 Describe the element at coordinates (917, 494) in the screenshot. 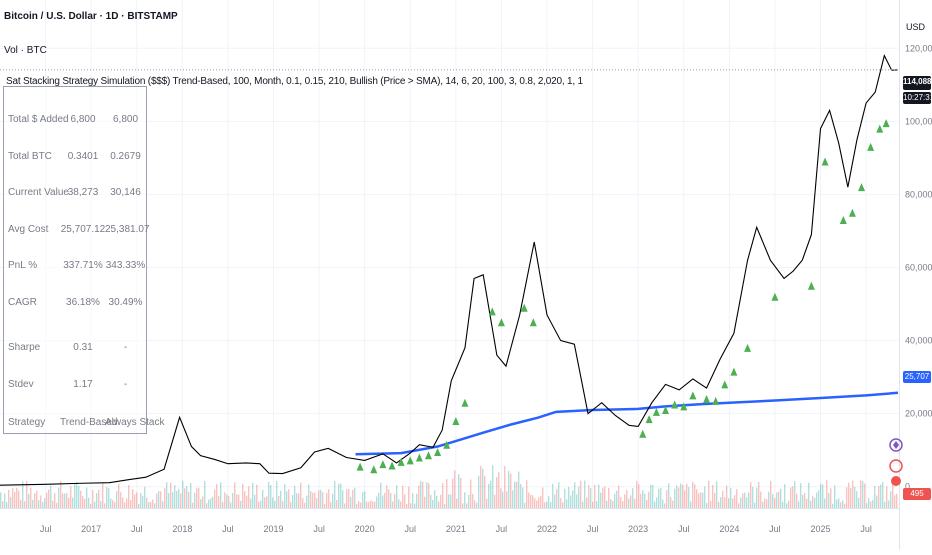

I see `volume-tag: 495` at that location.